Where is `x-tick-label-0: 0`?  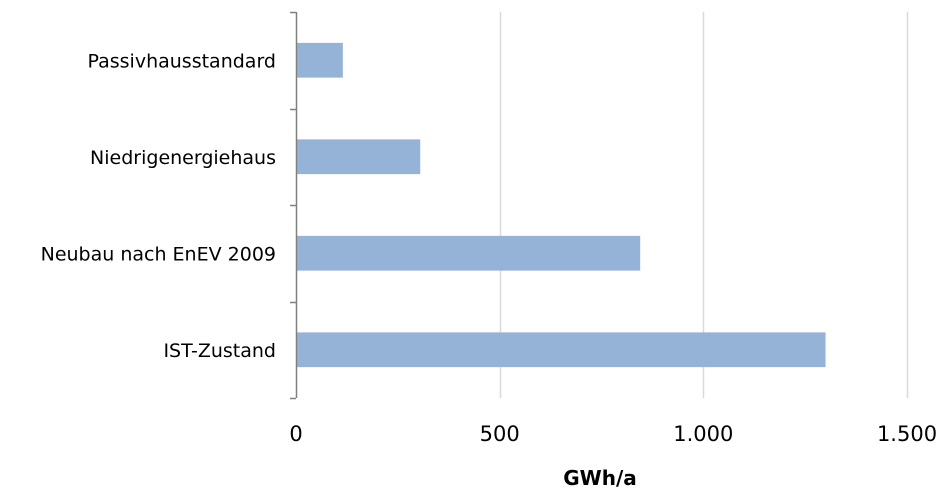
x-tick-label-0: 0 is located at coordinates (295, 434).